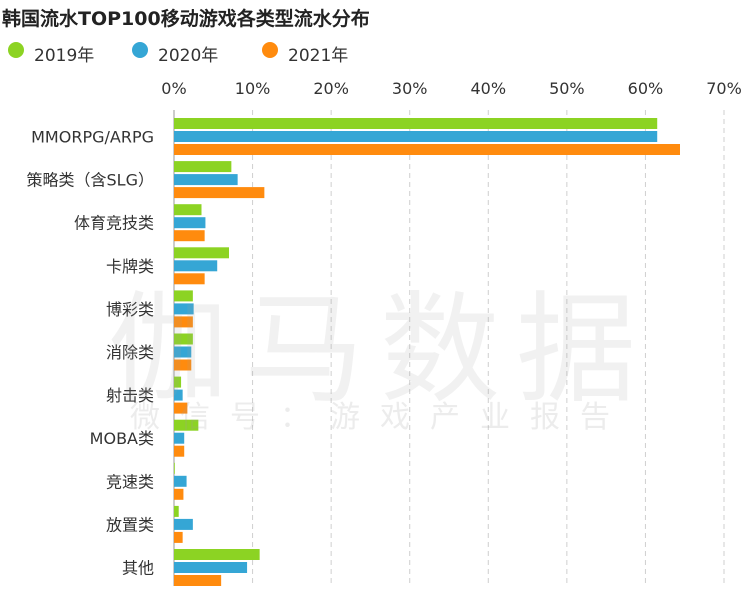 The height and width of the screenshot is (602, 750). What do you see at coordinates (130, 352) in the screenshot?
I see `category-label: 消除类` at bounding box center [130, 352].